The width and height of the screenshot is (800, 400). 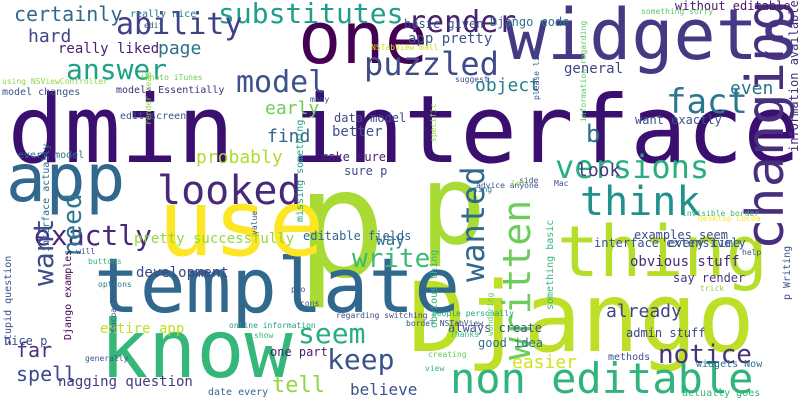 What do you see at coordinates (473, 313) in the screenshot?
I see `word-cloud-word: people personally` at bounding box center [473, 313].